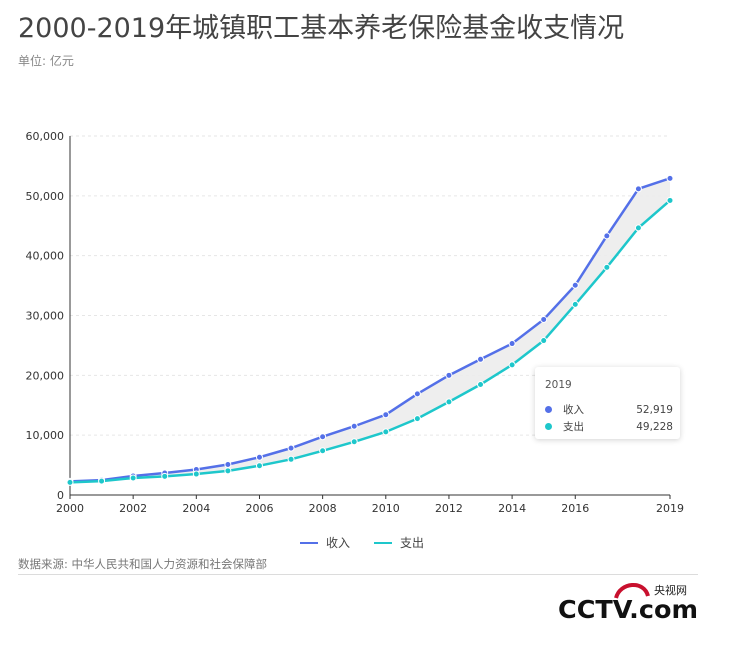  What do you see at coordinates (45, 196) in the screenshot?
I see `y-tick-label: 50,000` at bounding box center [45, 196].